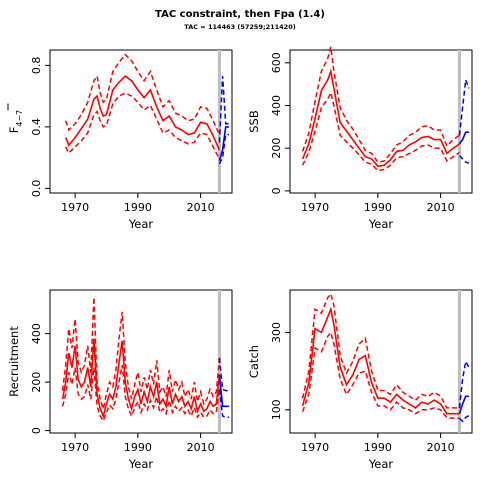 This screenshot has height=480, width=480. Describe the element at coordinates (19, 118) in the screenshot. I see `y-axis-label-subscript: 4−7` at that location.